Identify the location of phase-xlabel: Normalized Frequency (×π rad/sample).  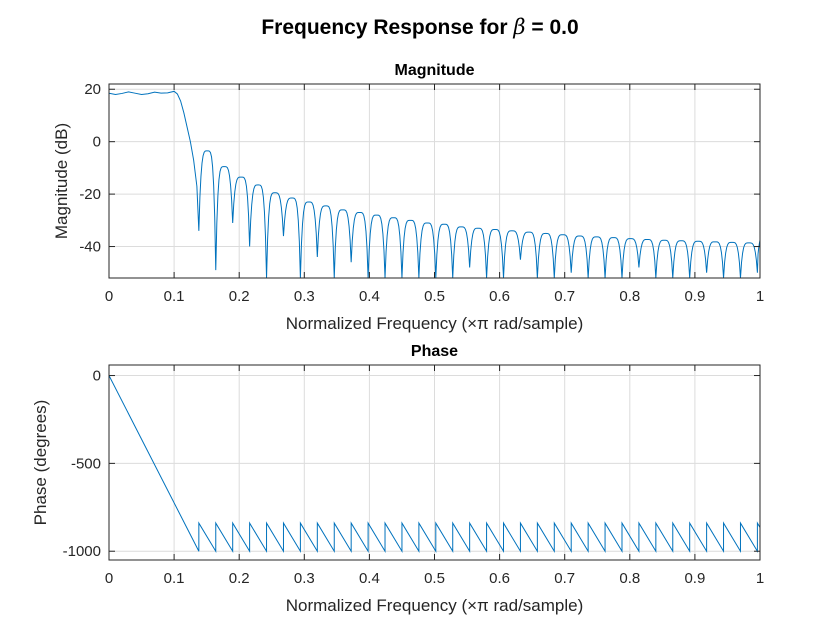
(435, 605).